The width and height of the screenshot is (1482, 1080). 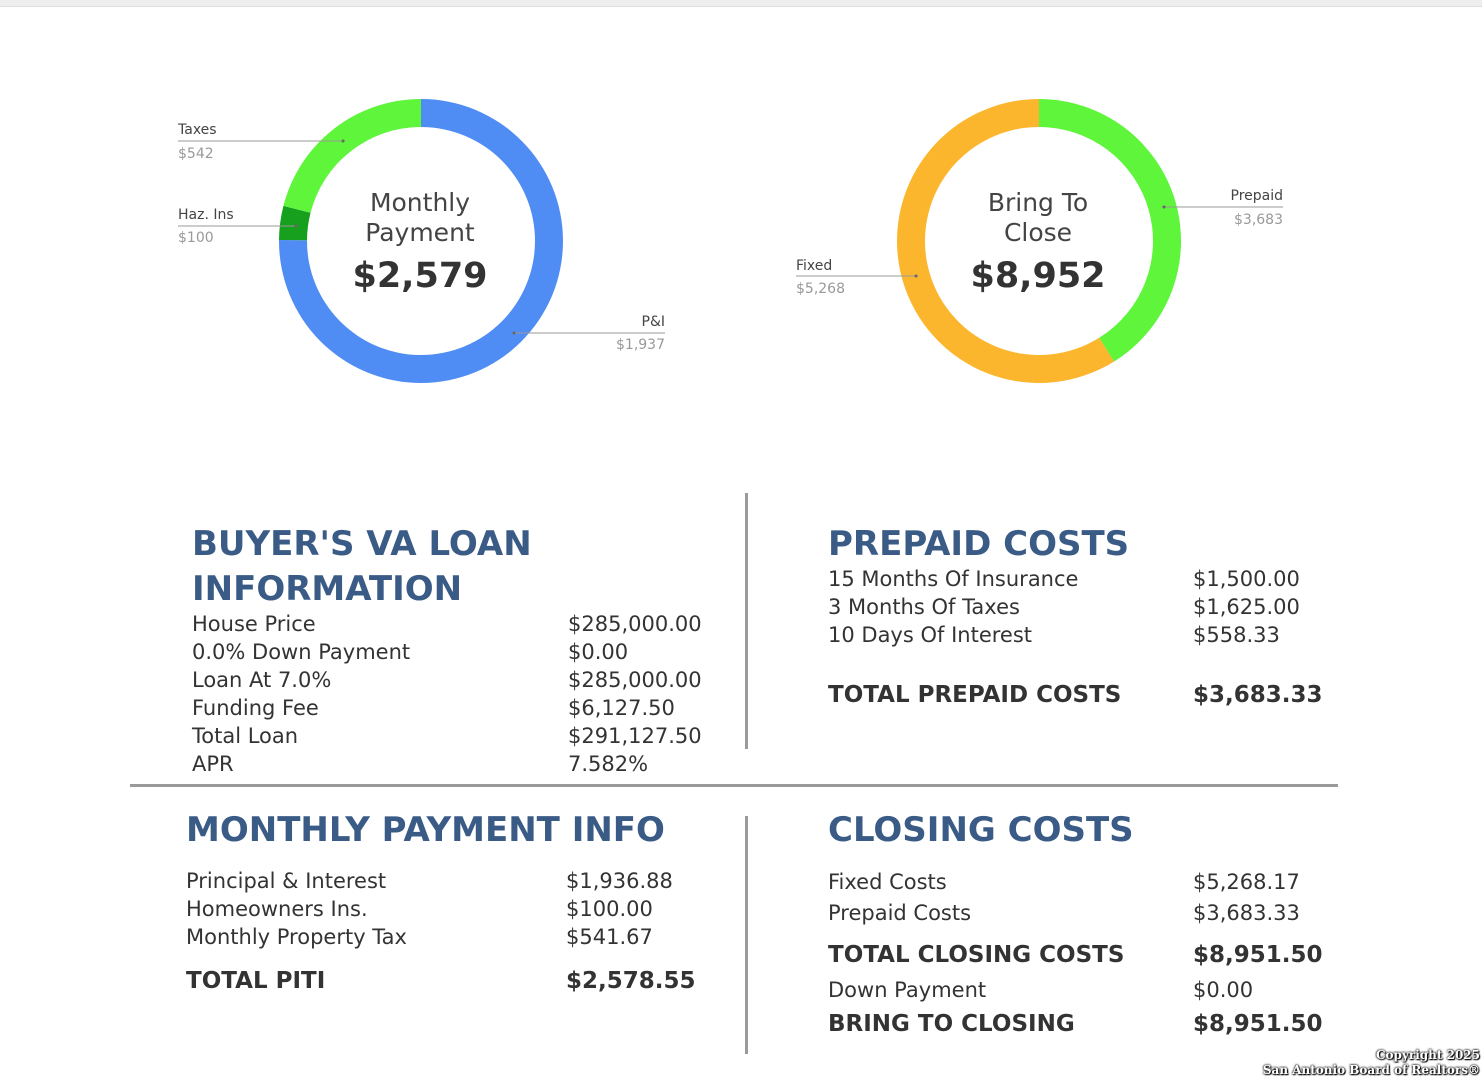 What do you see at coordinates (1037, 276) in the screenshot?
I see `donut-total: $8,952` at bounding box center [1037, 276].